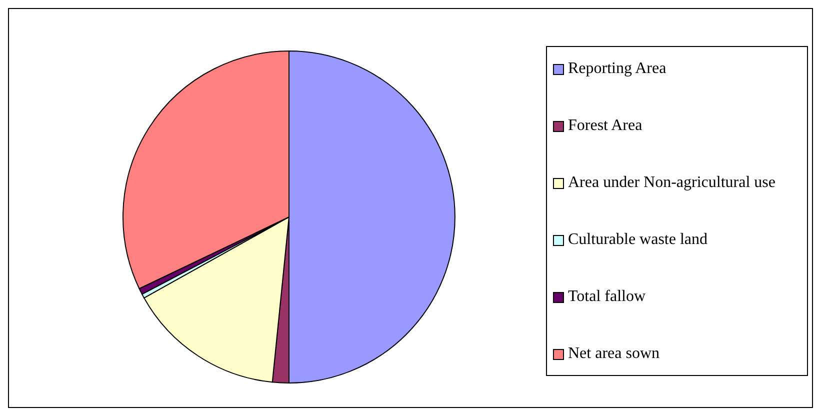  I want to click on legend-label: Reporting Area, so click(617, 68).